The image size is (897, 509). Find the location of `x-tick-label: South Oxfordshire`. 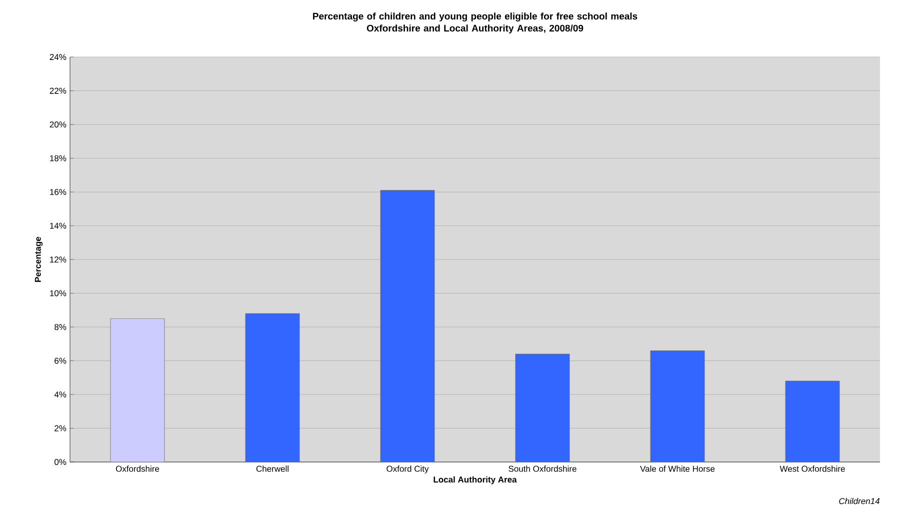

x-tick-label: South Oxfordshire is located at coordinates (542, 469).